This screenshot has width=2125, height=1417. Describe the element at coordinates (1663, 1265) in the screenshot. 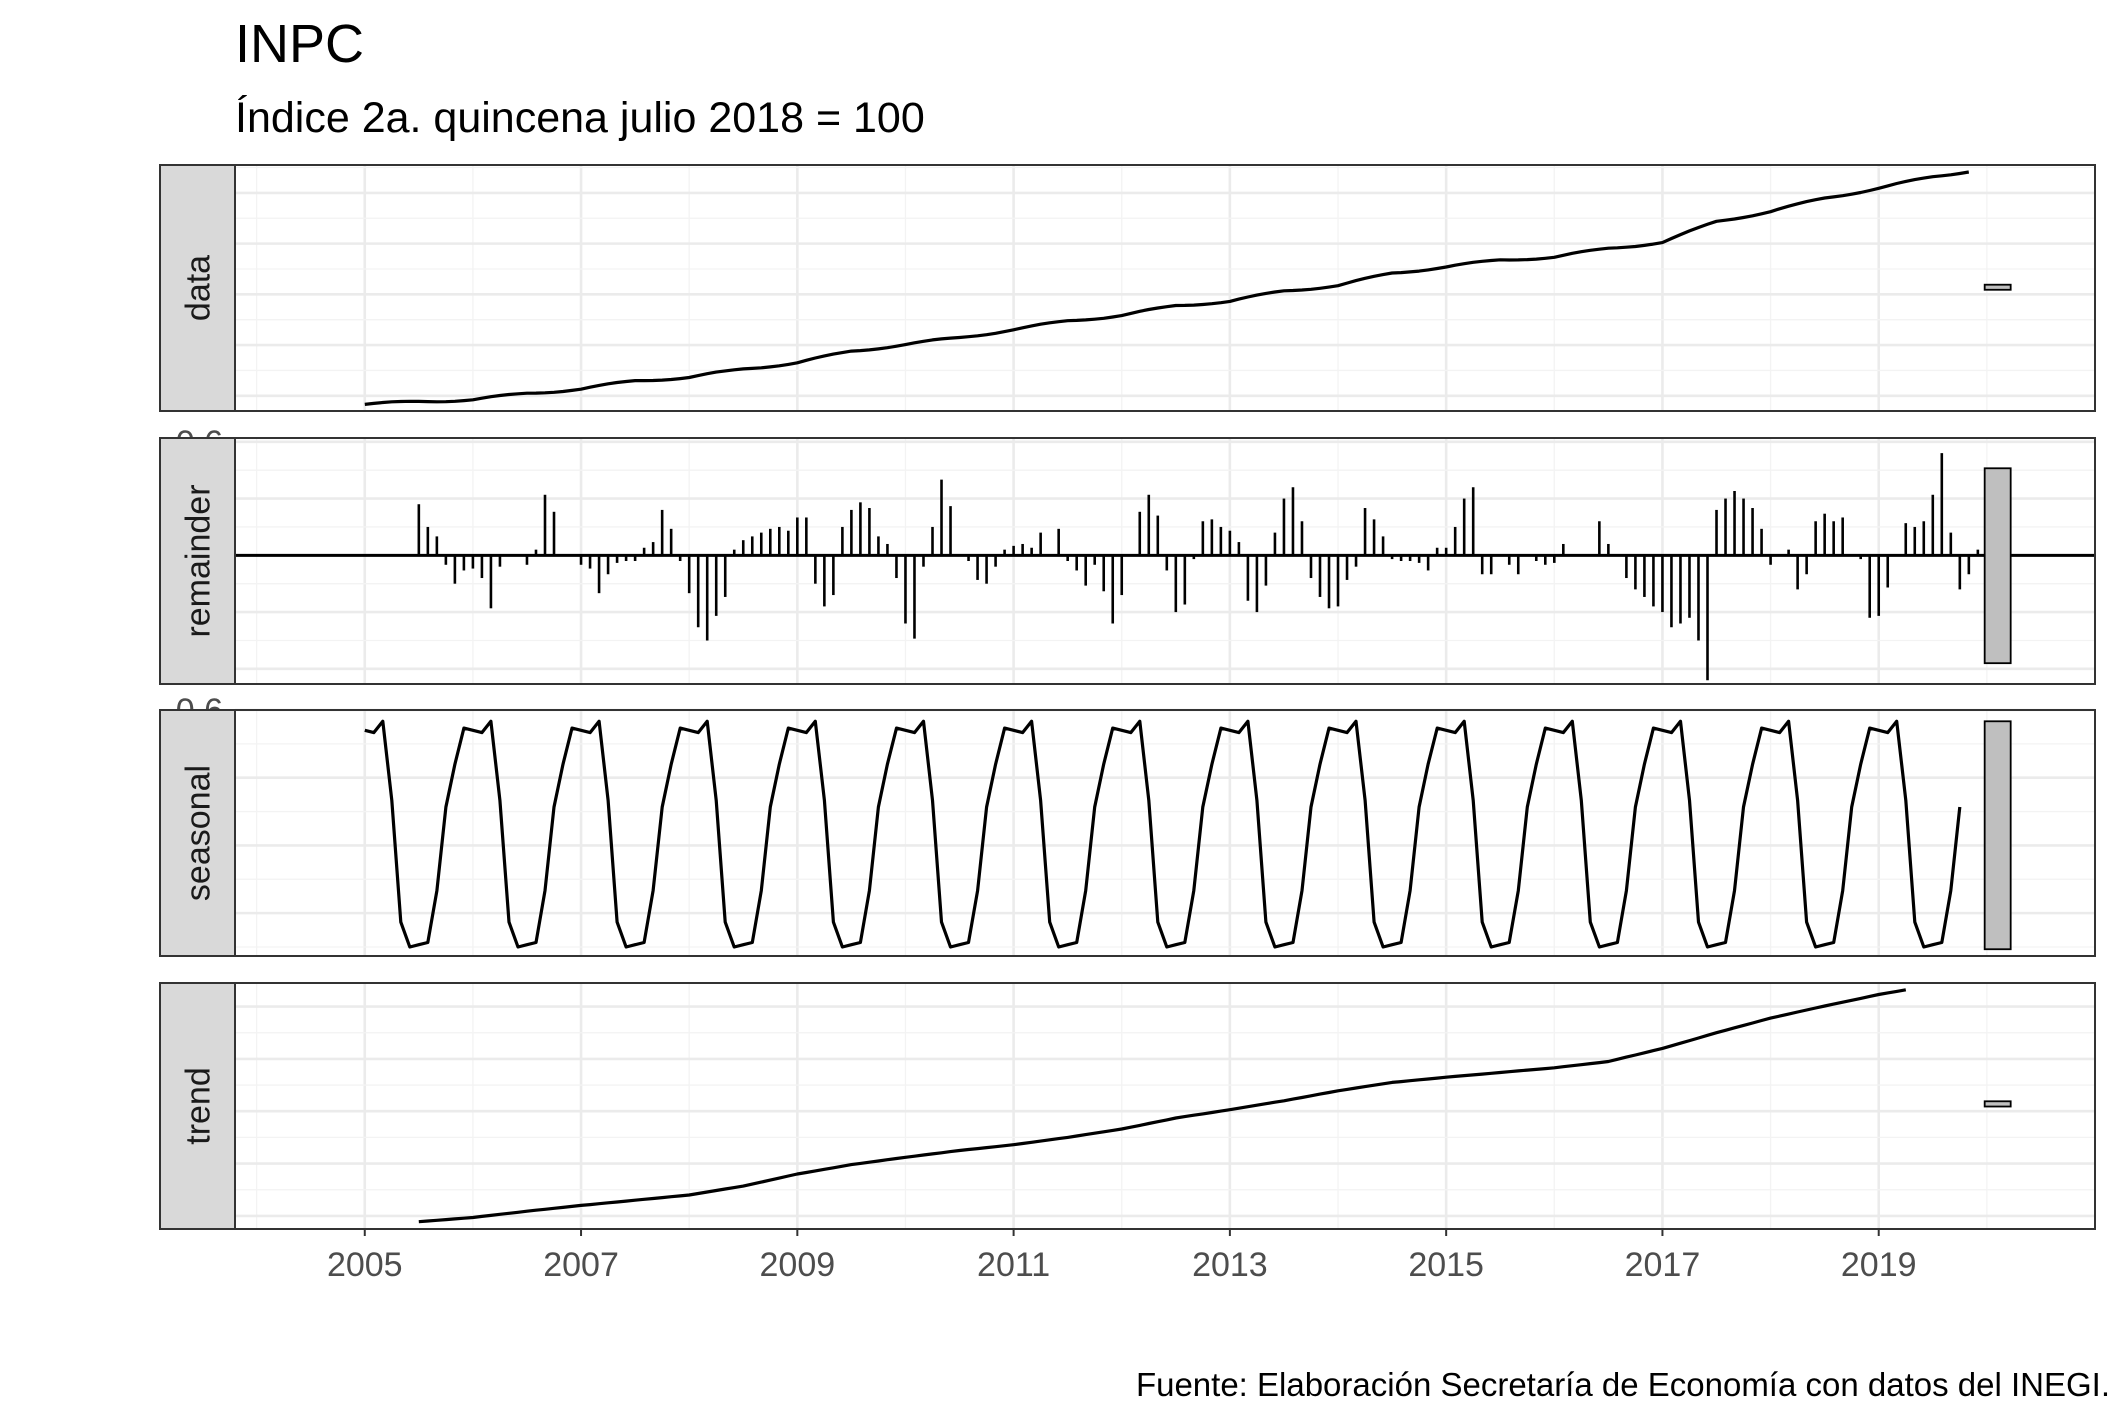

I see `x-tick-label: 2017` at that location.